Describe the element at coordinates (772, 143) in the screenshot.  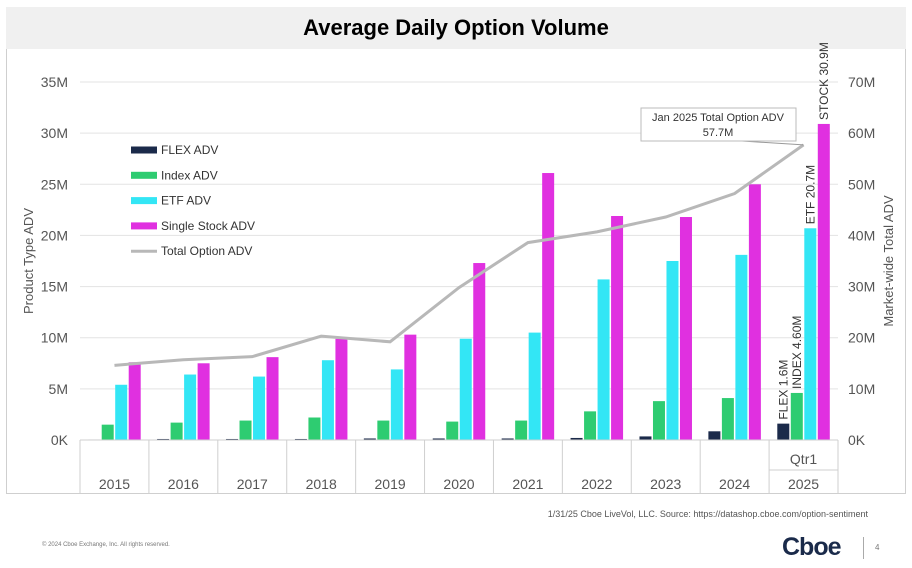
I see `callout-leader` at that location.